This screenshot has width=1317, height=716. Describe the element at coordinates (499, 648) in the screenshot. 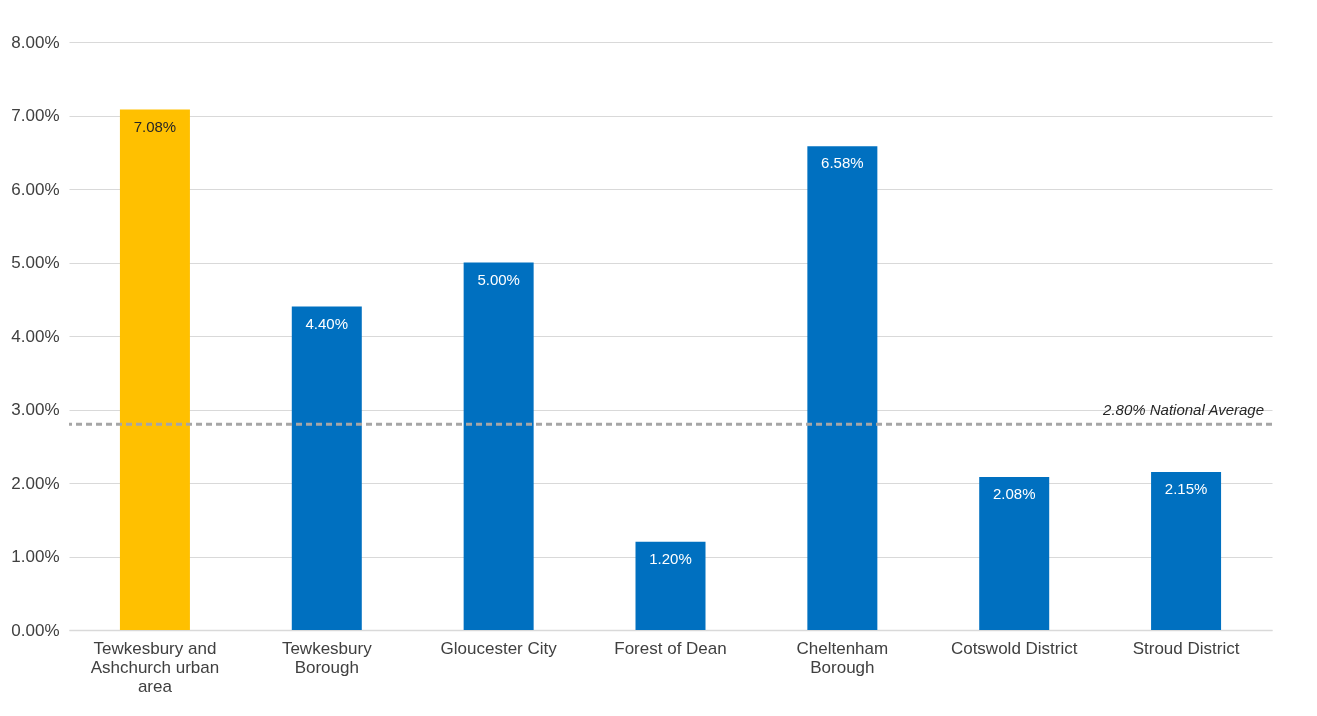

I see `x-tick-label: Gloucester City` at that location.